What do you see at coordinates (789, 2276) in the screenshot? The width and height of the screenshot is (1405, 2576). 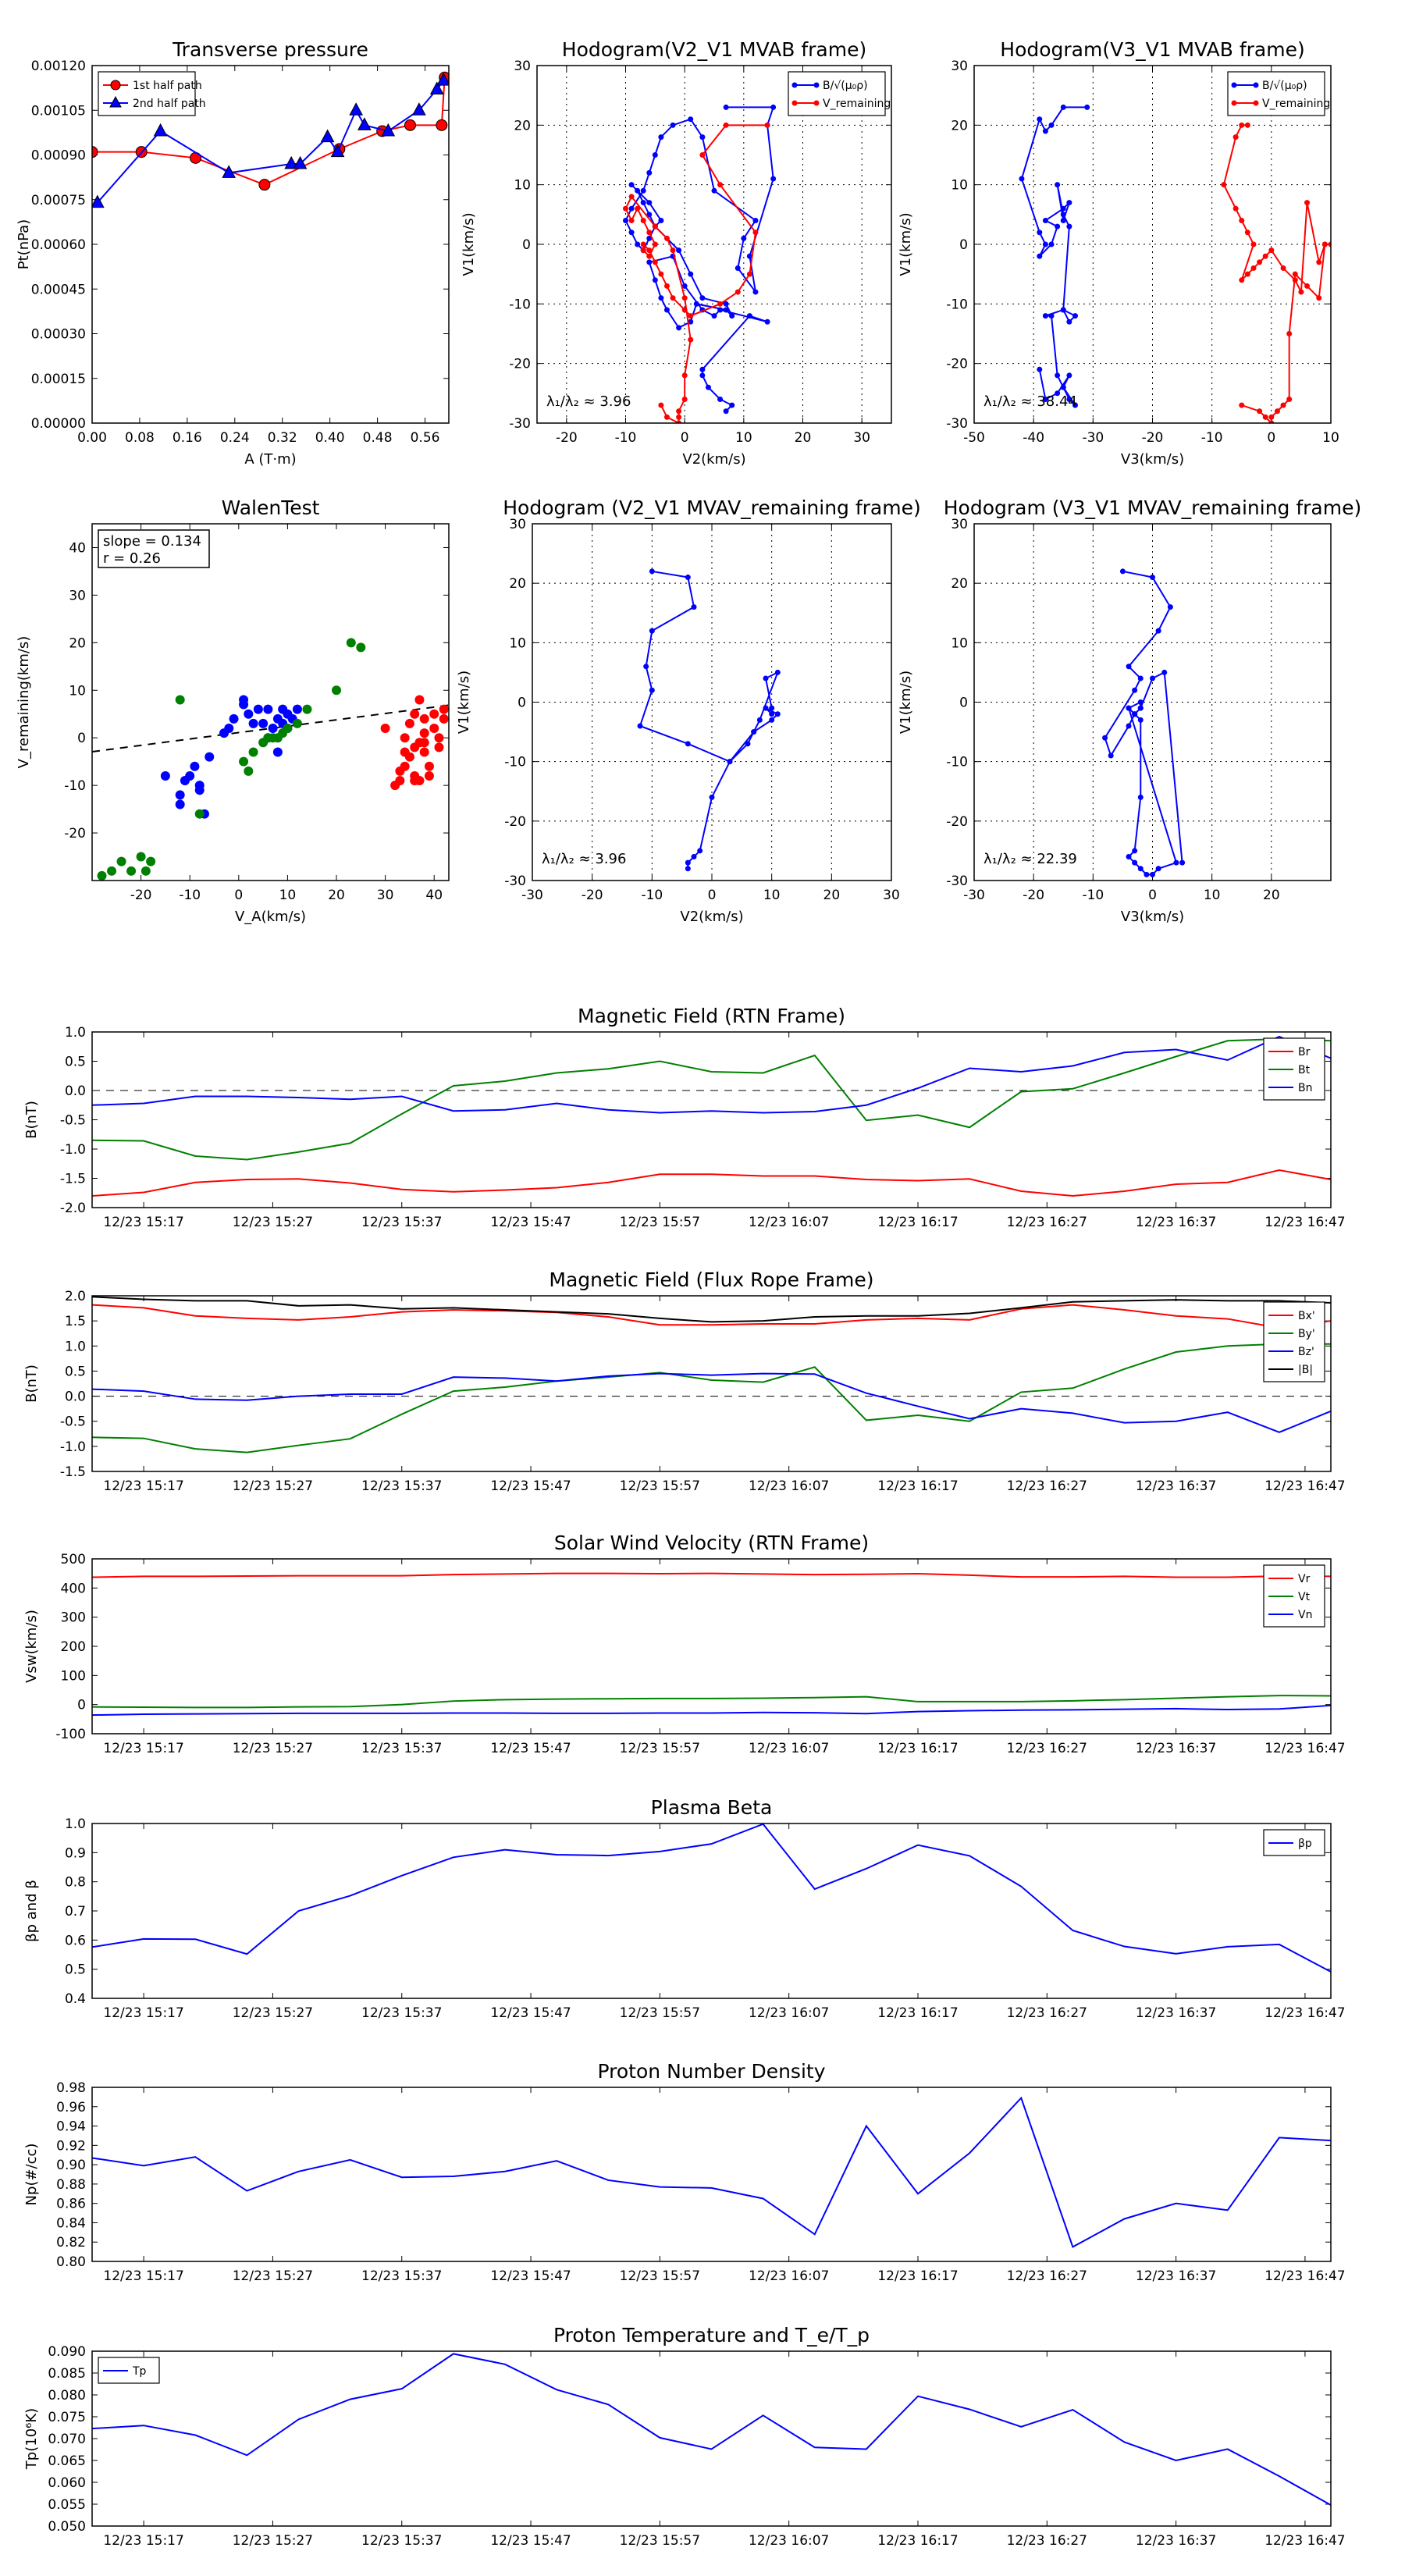 I see `x-tick-label: 12/23 16:07` at bounding box center [789, 2276].